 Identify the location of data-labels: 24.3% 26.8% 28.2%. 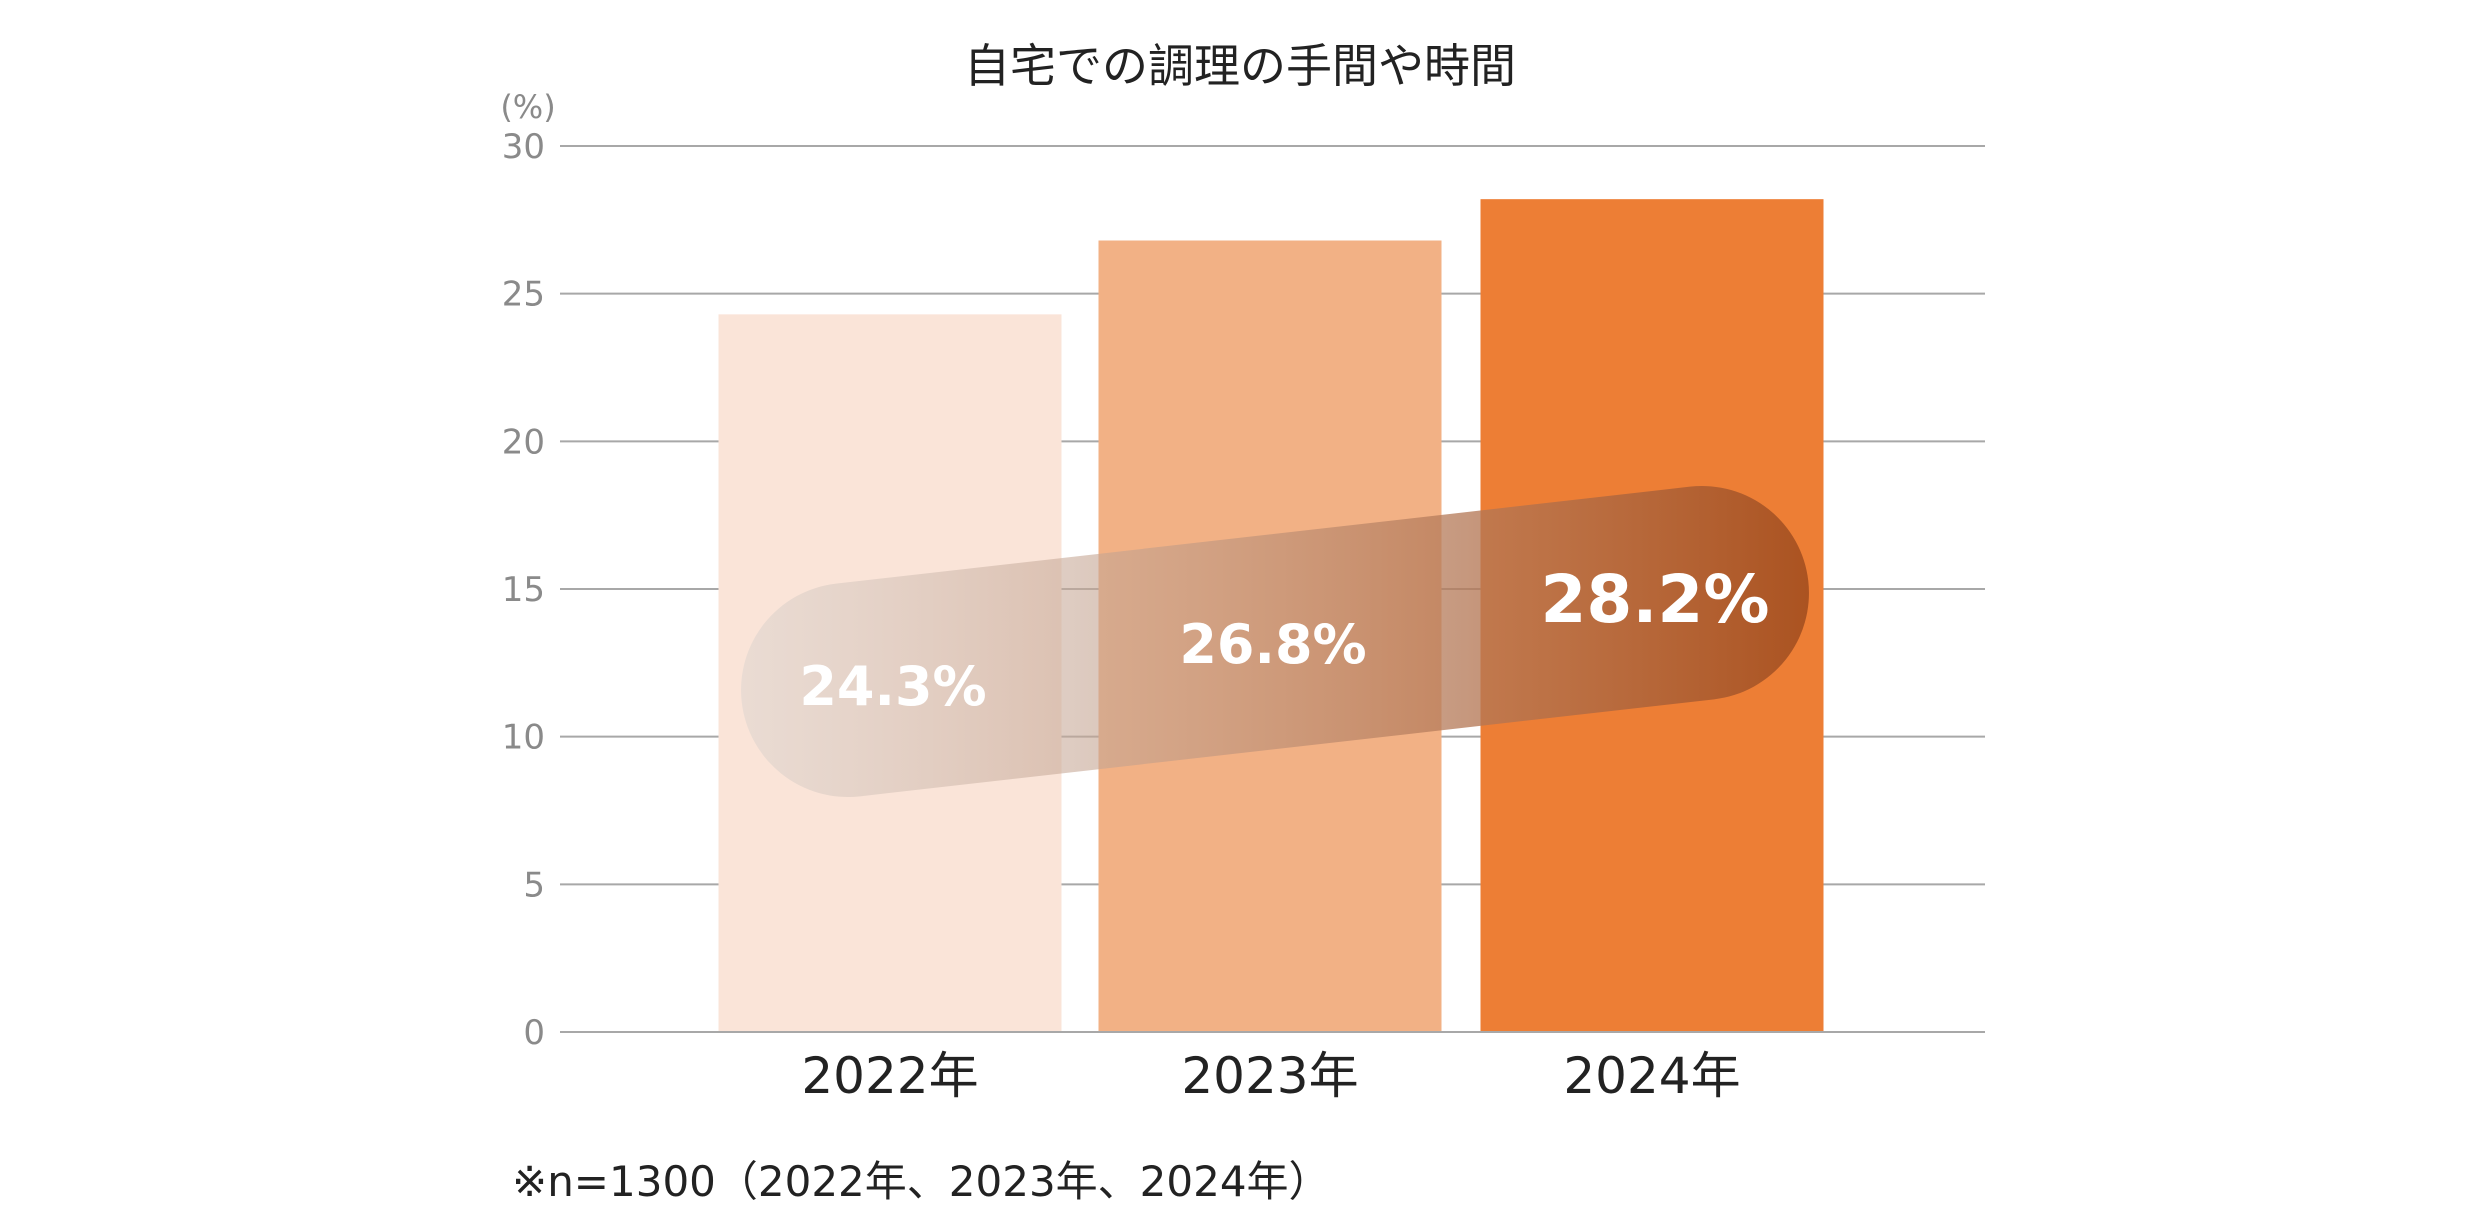
(1284, 639).